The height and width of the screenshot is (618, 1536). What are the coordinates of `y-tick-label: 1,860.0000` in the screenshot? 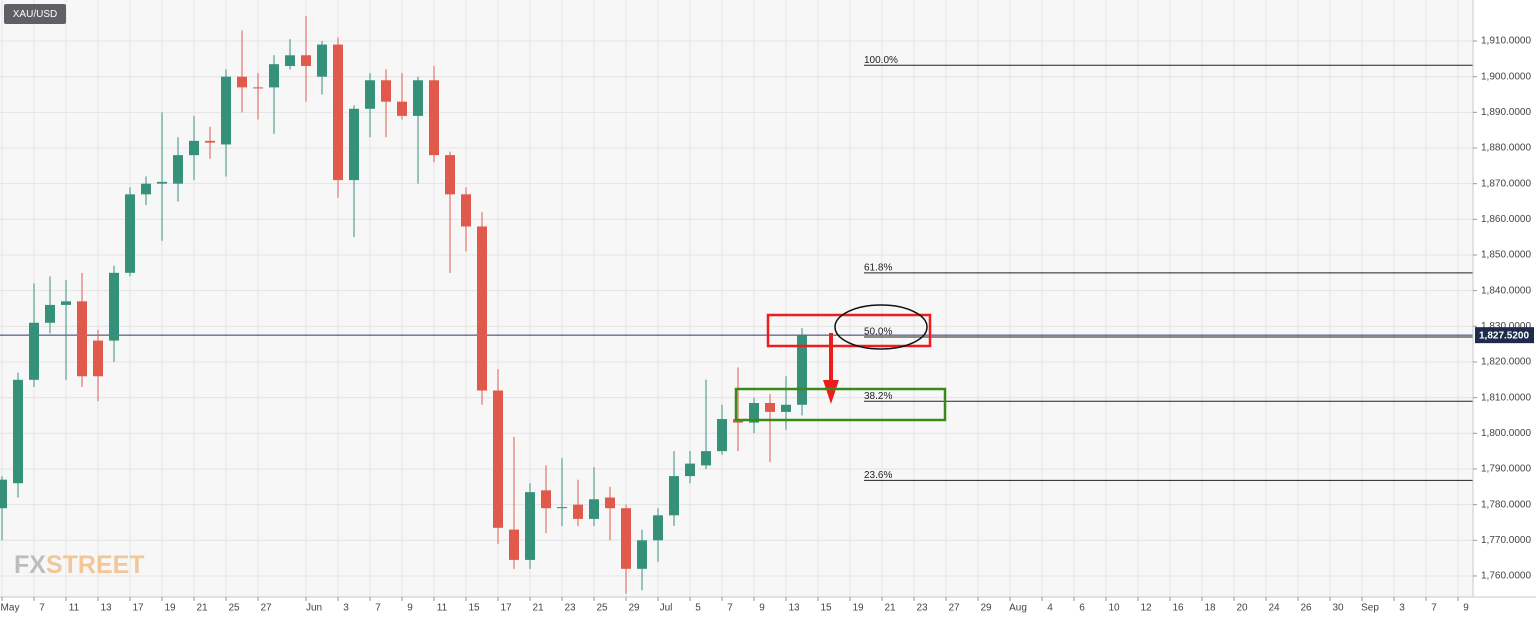 It's located at (1506, 219).